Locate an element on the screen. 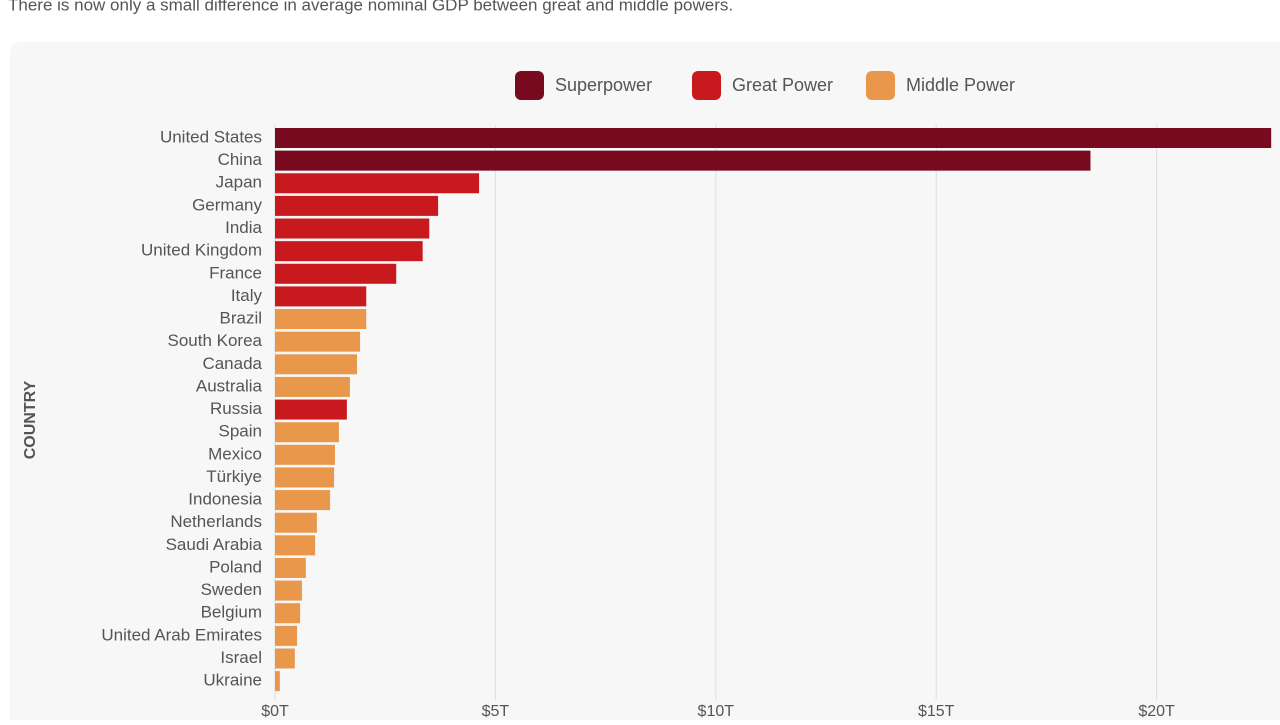  x-tick-label: $15T is located at coordinates (936, 711).